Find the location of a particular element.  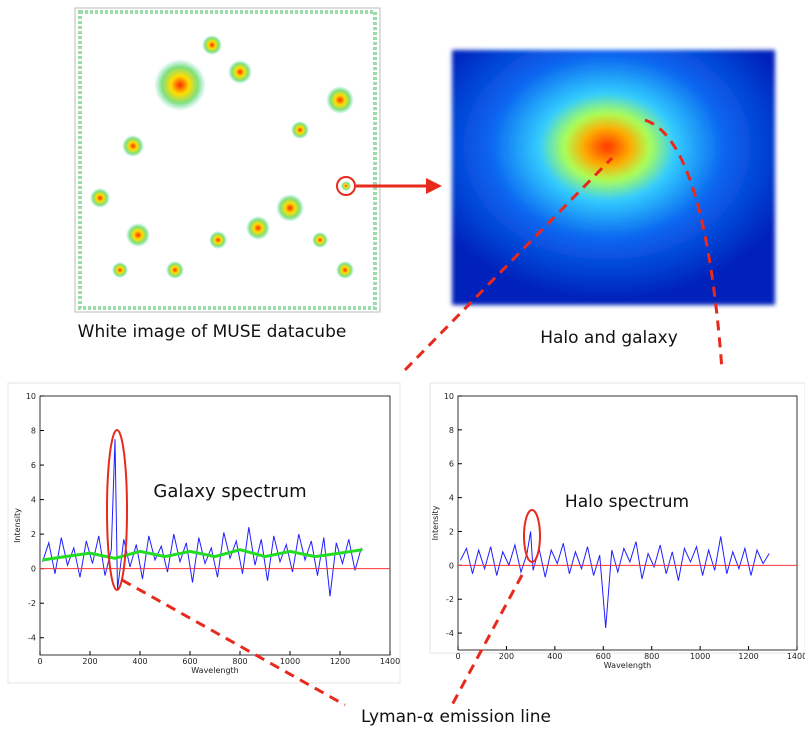

halo-image is located at coordinates (613, 177).